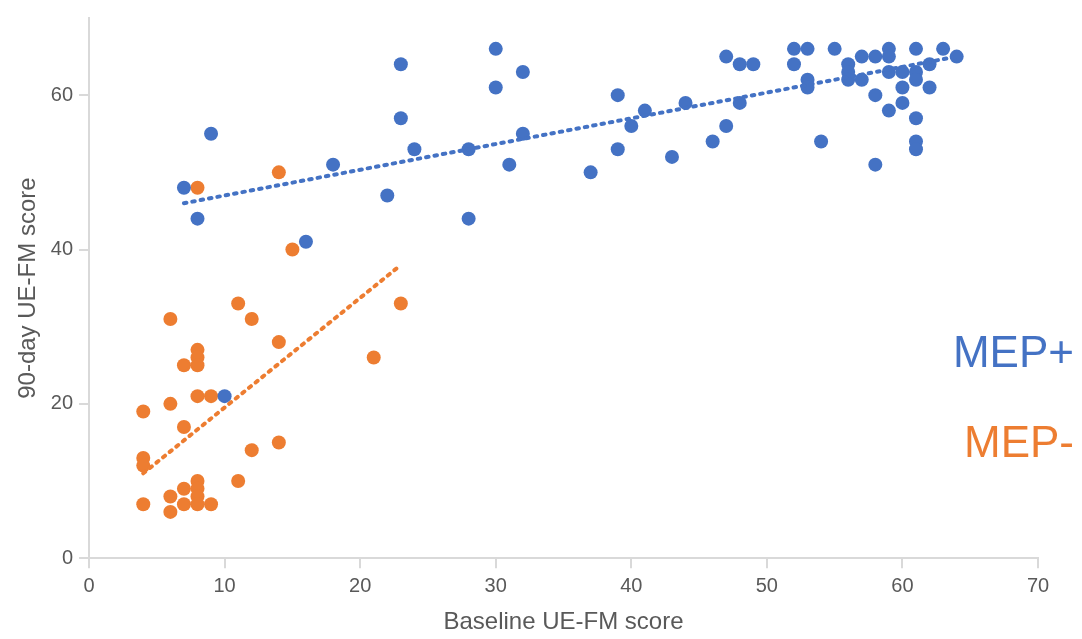 The image size is (1082, 639). I want to click on x-tick-label: 10, so click(224, 584).